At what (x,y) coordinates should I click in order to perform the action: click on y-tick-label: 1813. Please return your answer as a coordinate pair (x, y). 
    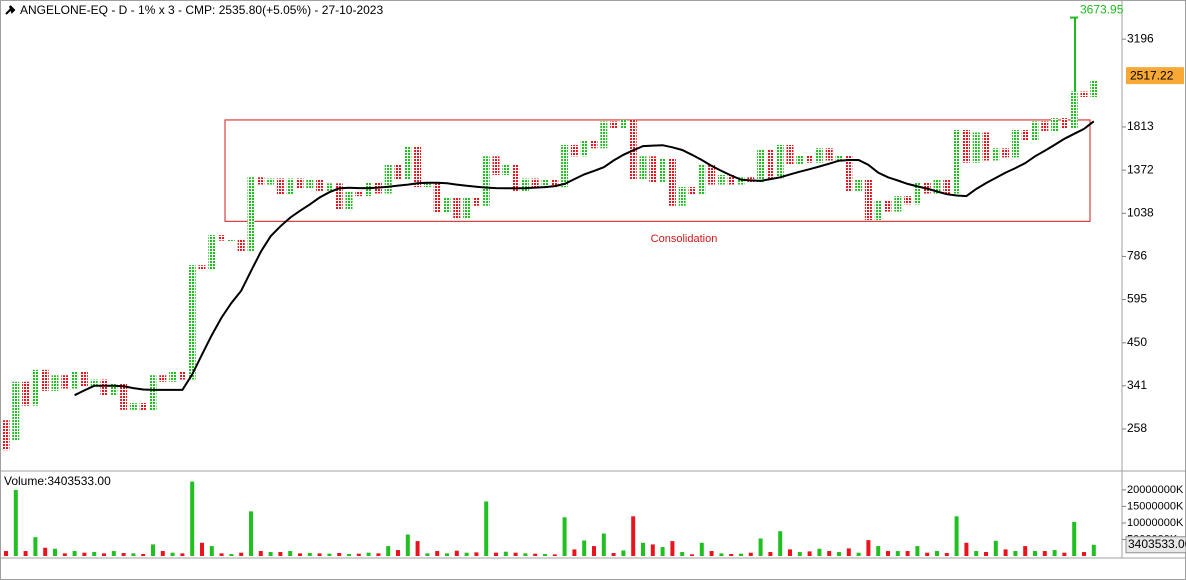
    Looking at the image, I should click on (1140, 126).